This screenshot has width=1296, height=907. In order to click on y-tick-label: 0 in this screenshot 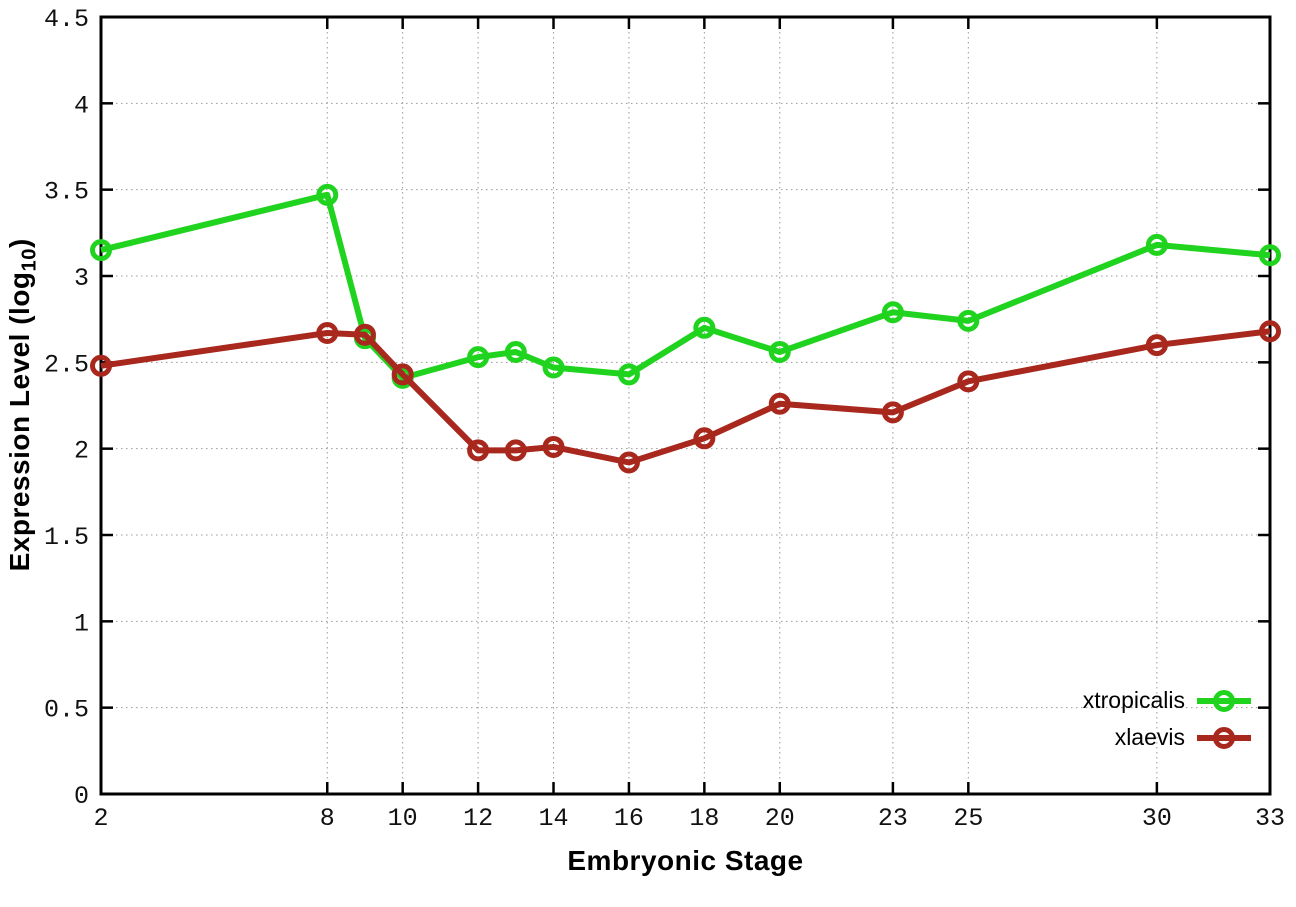, I will do `click(81, 796)`.